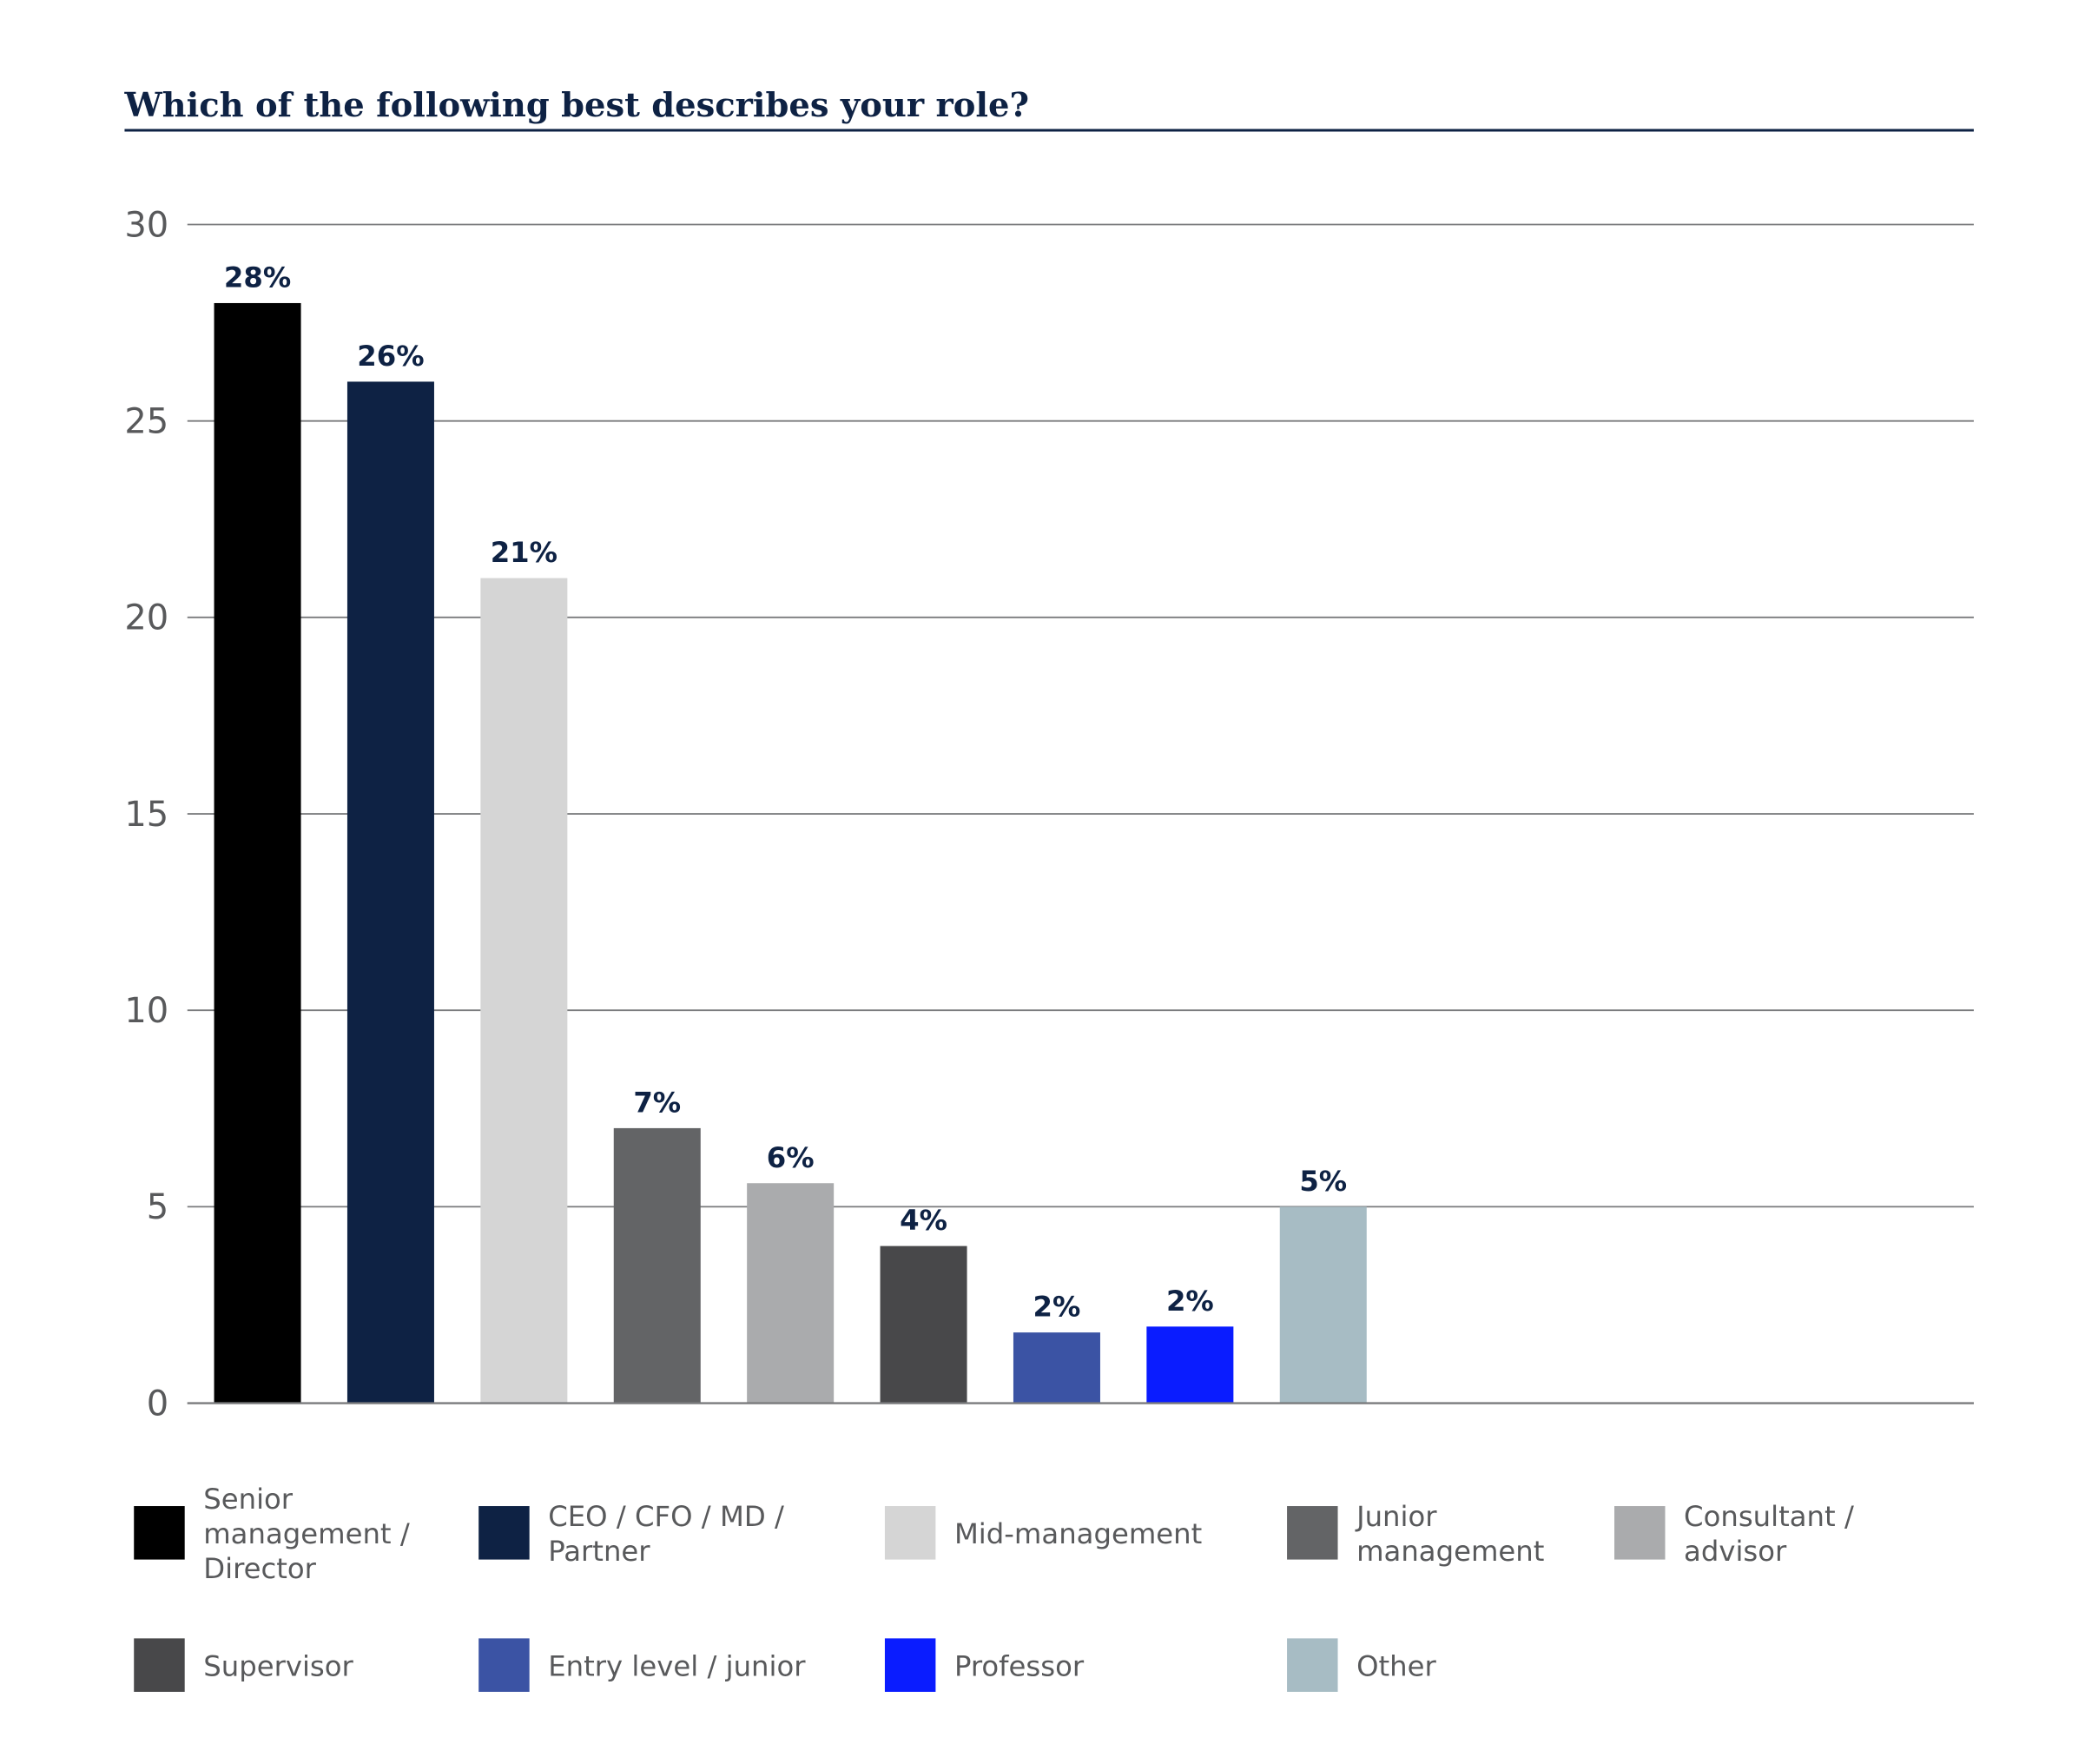  I want to click on legend-label: Professor, so click(1019, 1665).